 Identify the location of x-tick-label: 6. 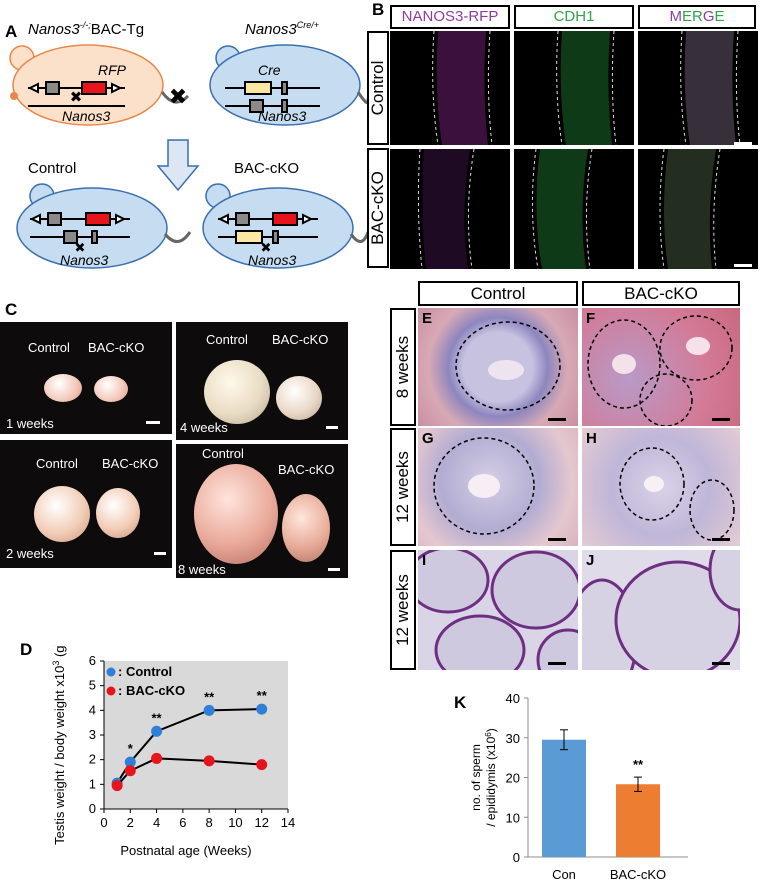
(182, 822).